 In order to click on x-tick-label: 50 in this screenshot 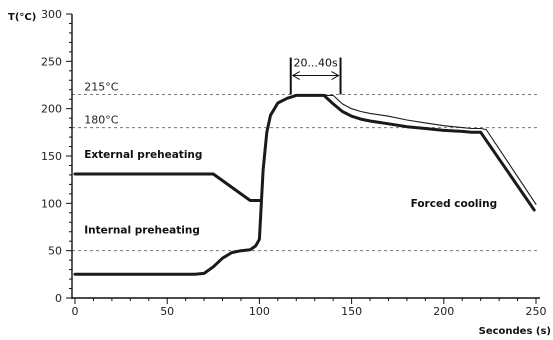, I will do `click(167, 311)`.